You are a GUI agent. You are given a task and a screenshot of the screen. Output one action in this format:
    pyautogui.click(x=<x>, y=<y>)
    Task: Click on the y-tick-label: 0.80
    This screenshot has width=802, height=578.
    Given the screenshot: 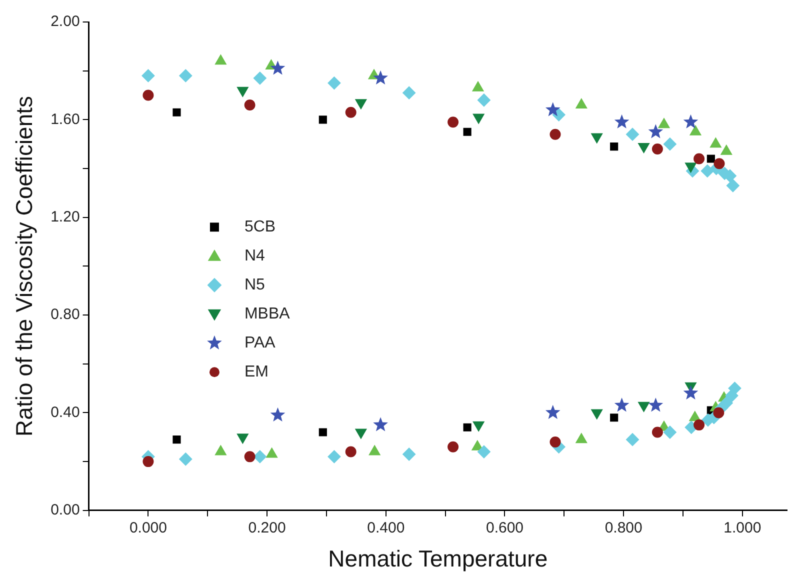 What is the action you would take?
    pyautogui.click(x=65, y=315)
    